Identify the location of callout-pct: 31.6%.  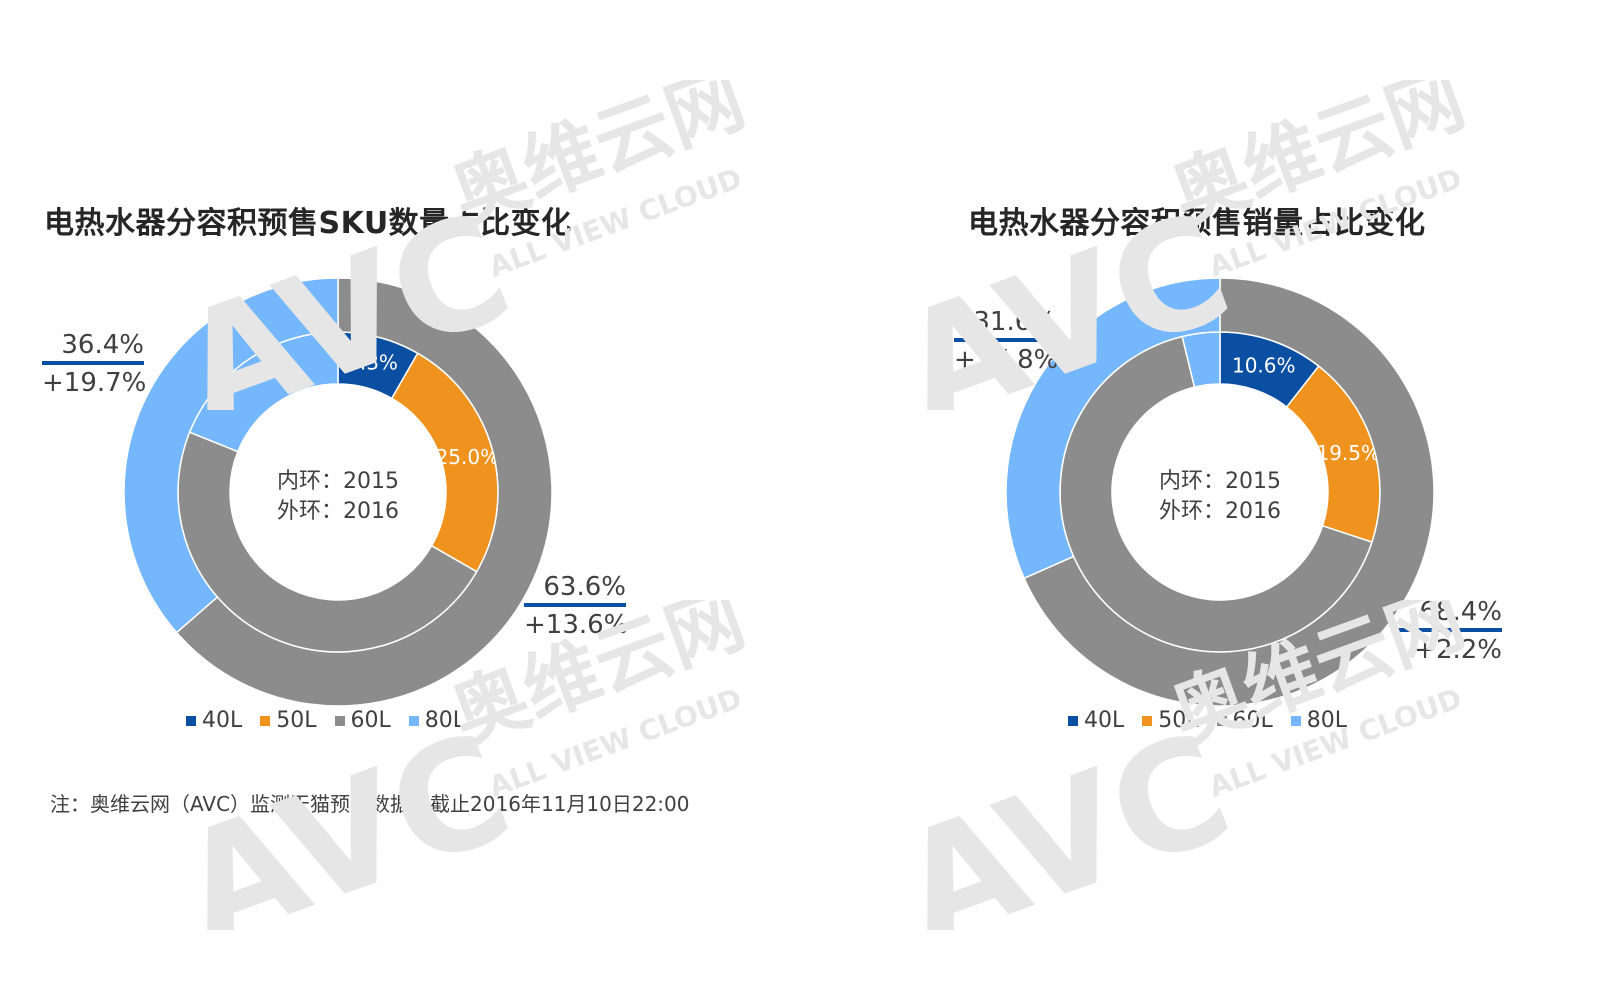
(1014, 322).